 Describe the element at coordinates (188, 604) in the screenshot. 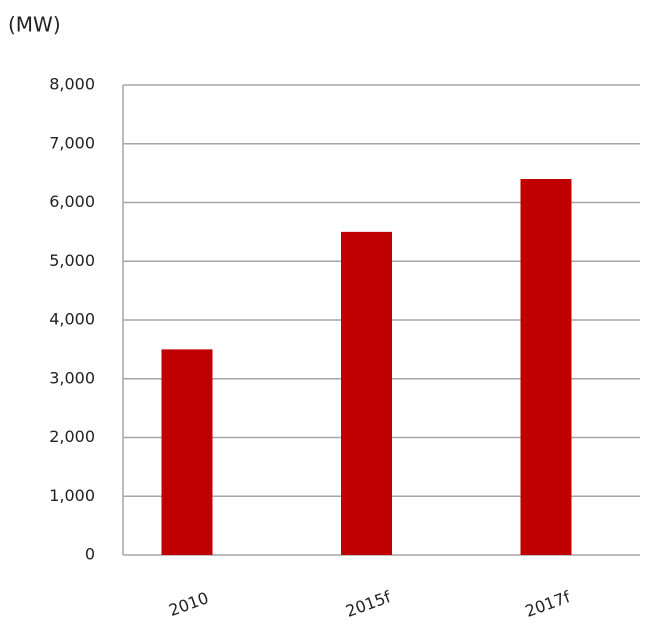

I see `x-tick-label: 2010` at that location.